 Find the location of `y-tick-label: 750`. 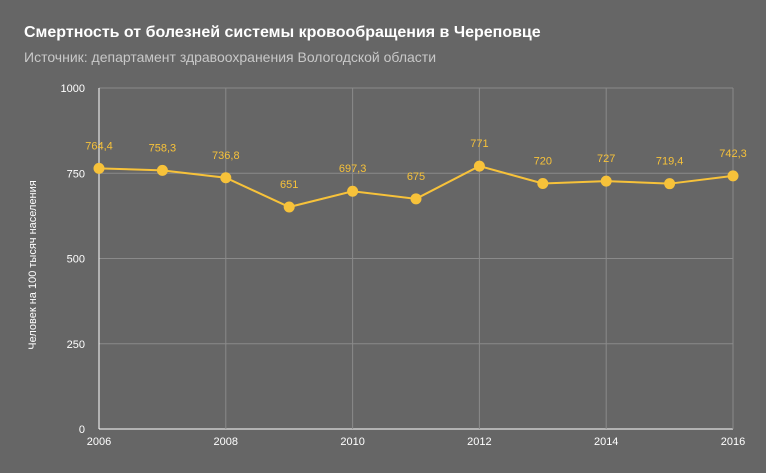

y-tick-label: 750 is located at coordinates (76, 174).